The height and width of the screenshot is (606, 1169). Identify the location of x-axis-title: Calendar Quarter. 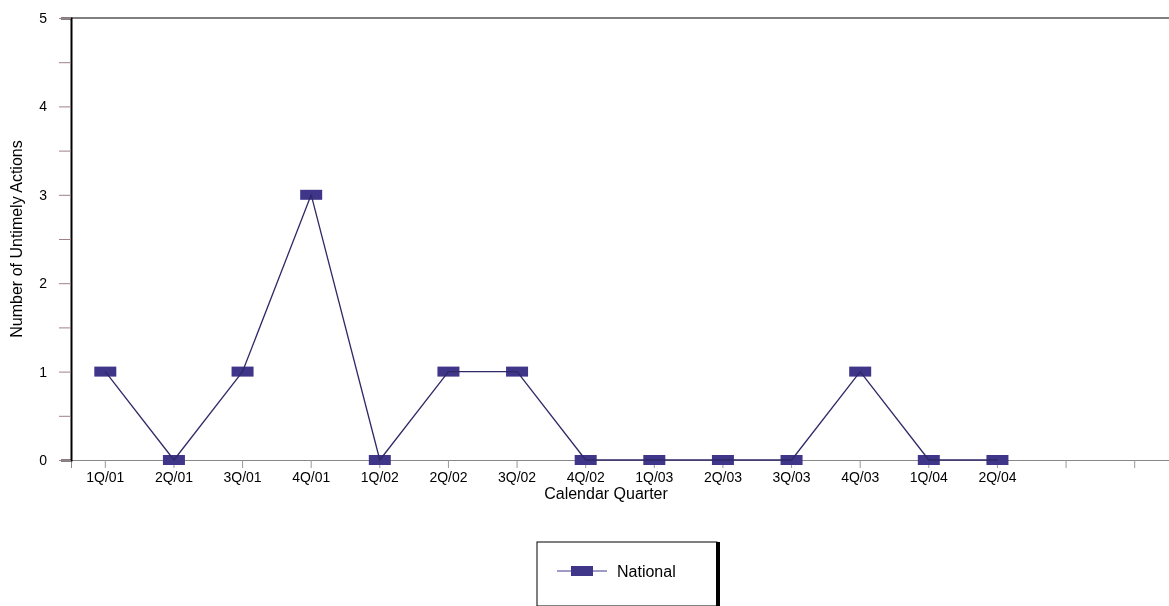
(606, 493).